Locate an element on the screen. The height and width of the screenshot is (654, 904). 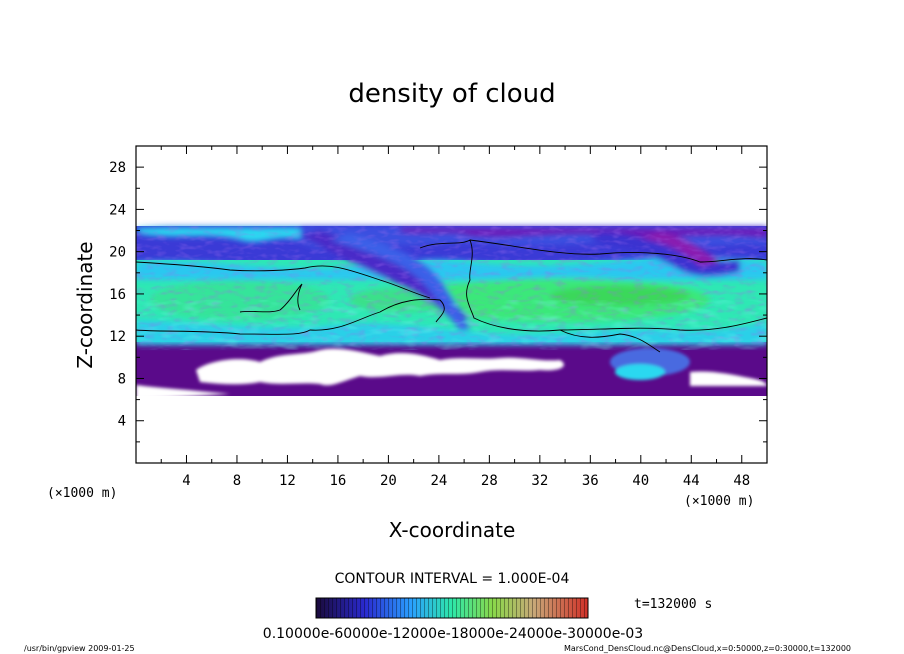
x-tick-label: 4 is located at coordinates (186, 481).